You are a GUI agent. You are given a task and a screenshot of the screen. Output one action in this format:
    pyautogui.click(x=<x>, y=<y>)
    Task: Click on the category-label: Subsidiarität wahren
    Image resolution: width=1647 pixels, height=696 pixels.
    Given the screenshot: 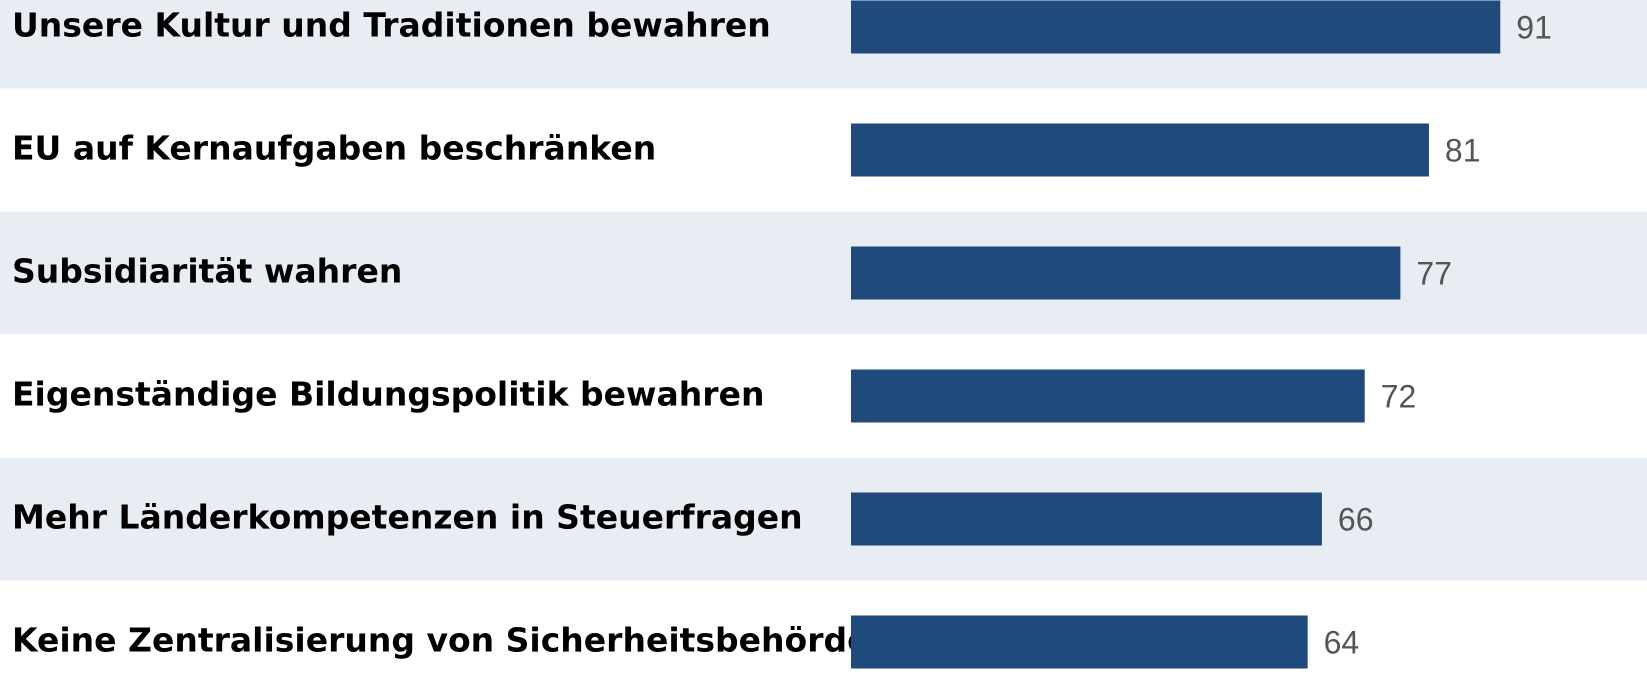 What is the action you would take?
    pyautogui.click(x=207, y=271)
    